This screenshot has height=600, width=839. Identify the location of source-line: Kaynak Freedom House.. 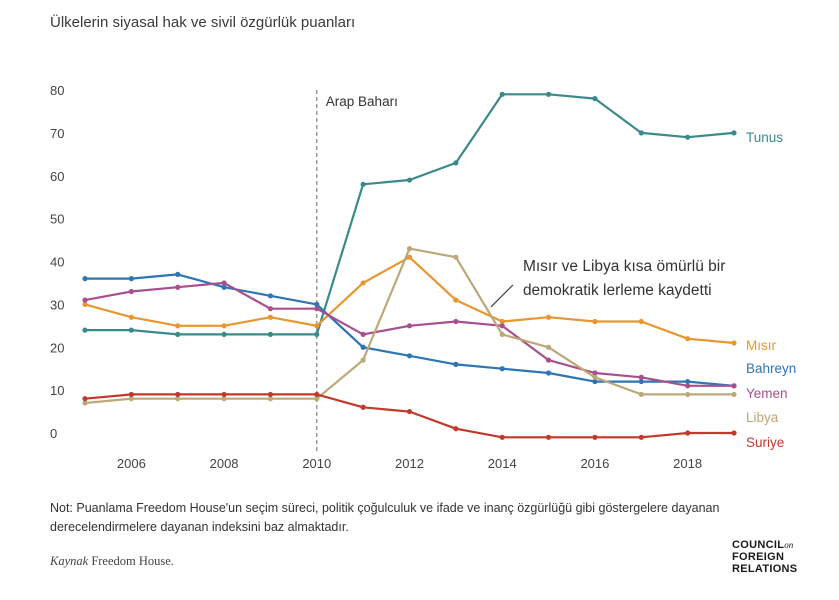
(112, 561).